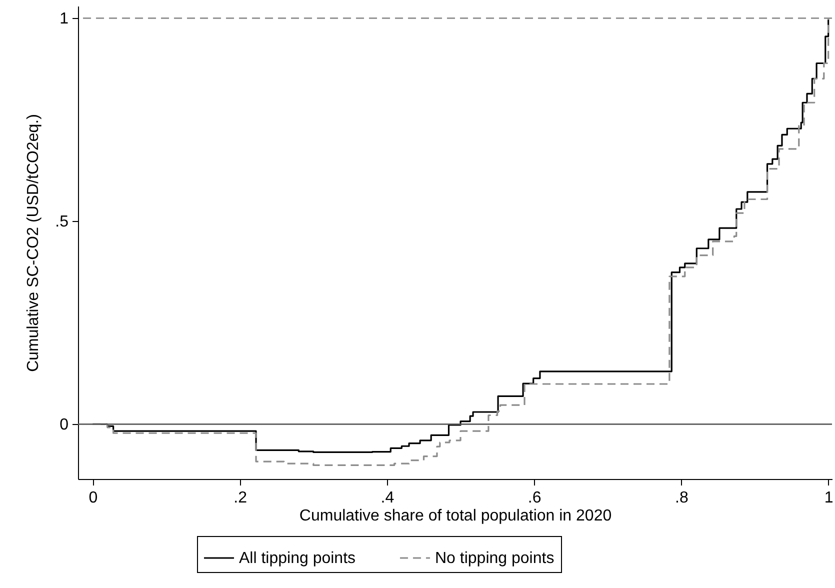 This screenshot has height=588, width=835. Describe the element at coordinates (455, 516) in the screenshot. I see `x-axis-title: Cumulative share of total population in 2020` at that location.